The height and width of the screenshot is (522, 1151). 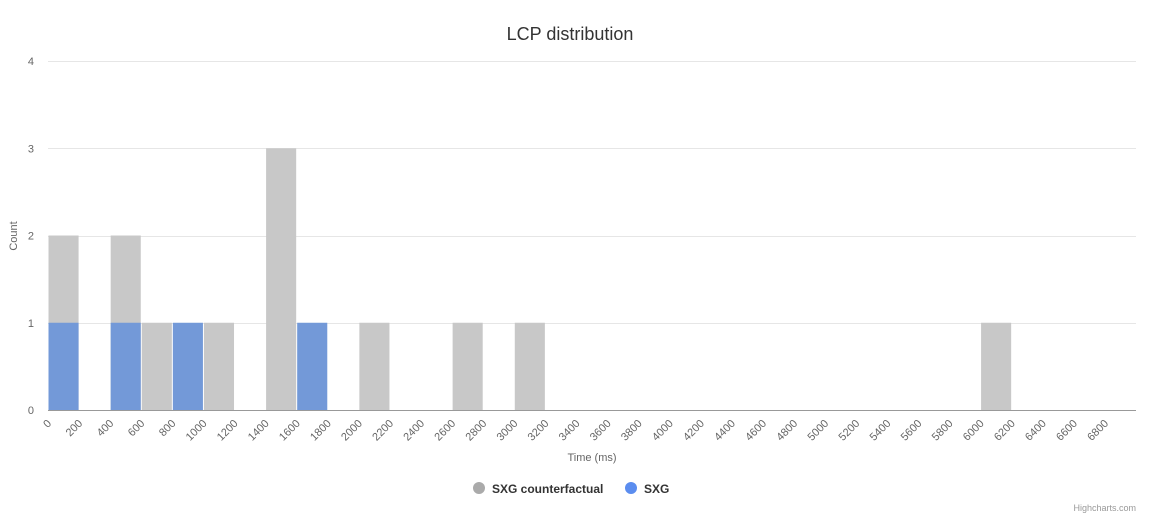 What do you see at coordinates (818, 431) in the screenshot?
I see `x-tick-label: 5000` at bounding box center [818, 431].